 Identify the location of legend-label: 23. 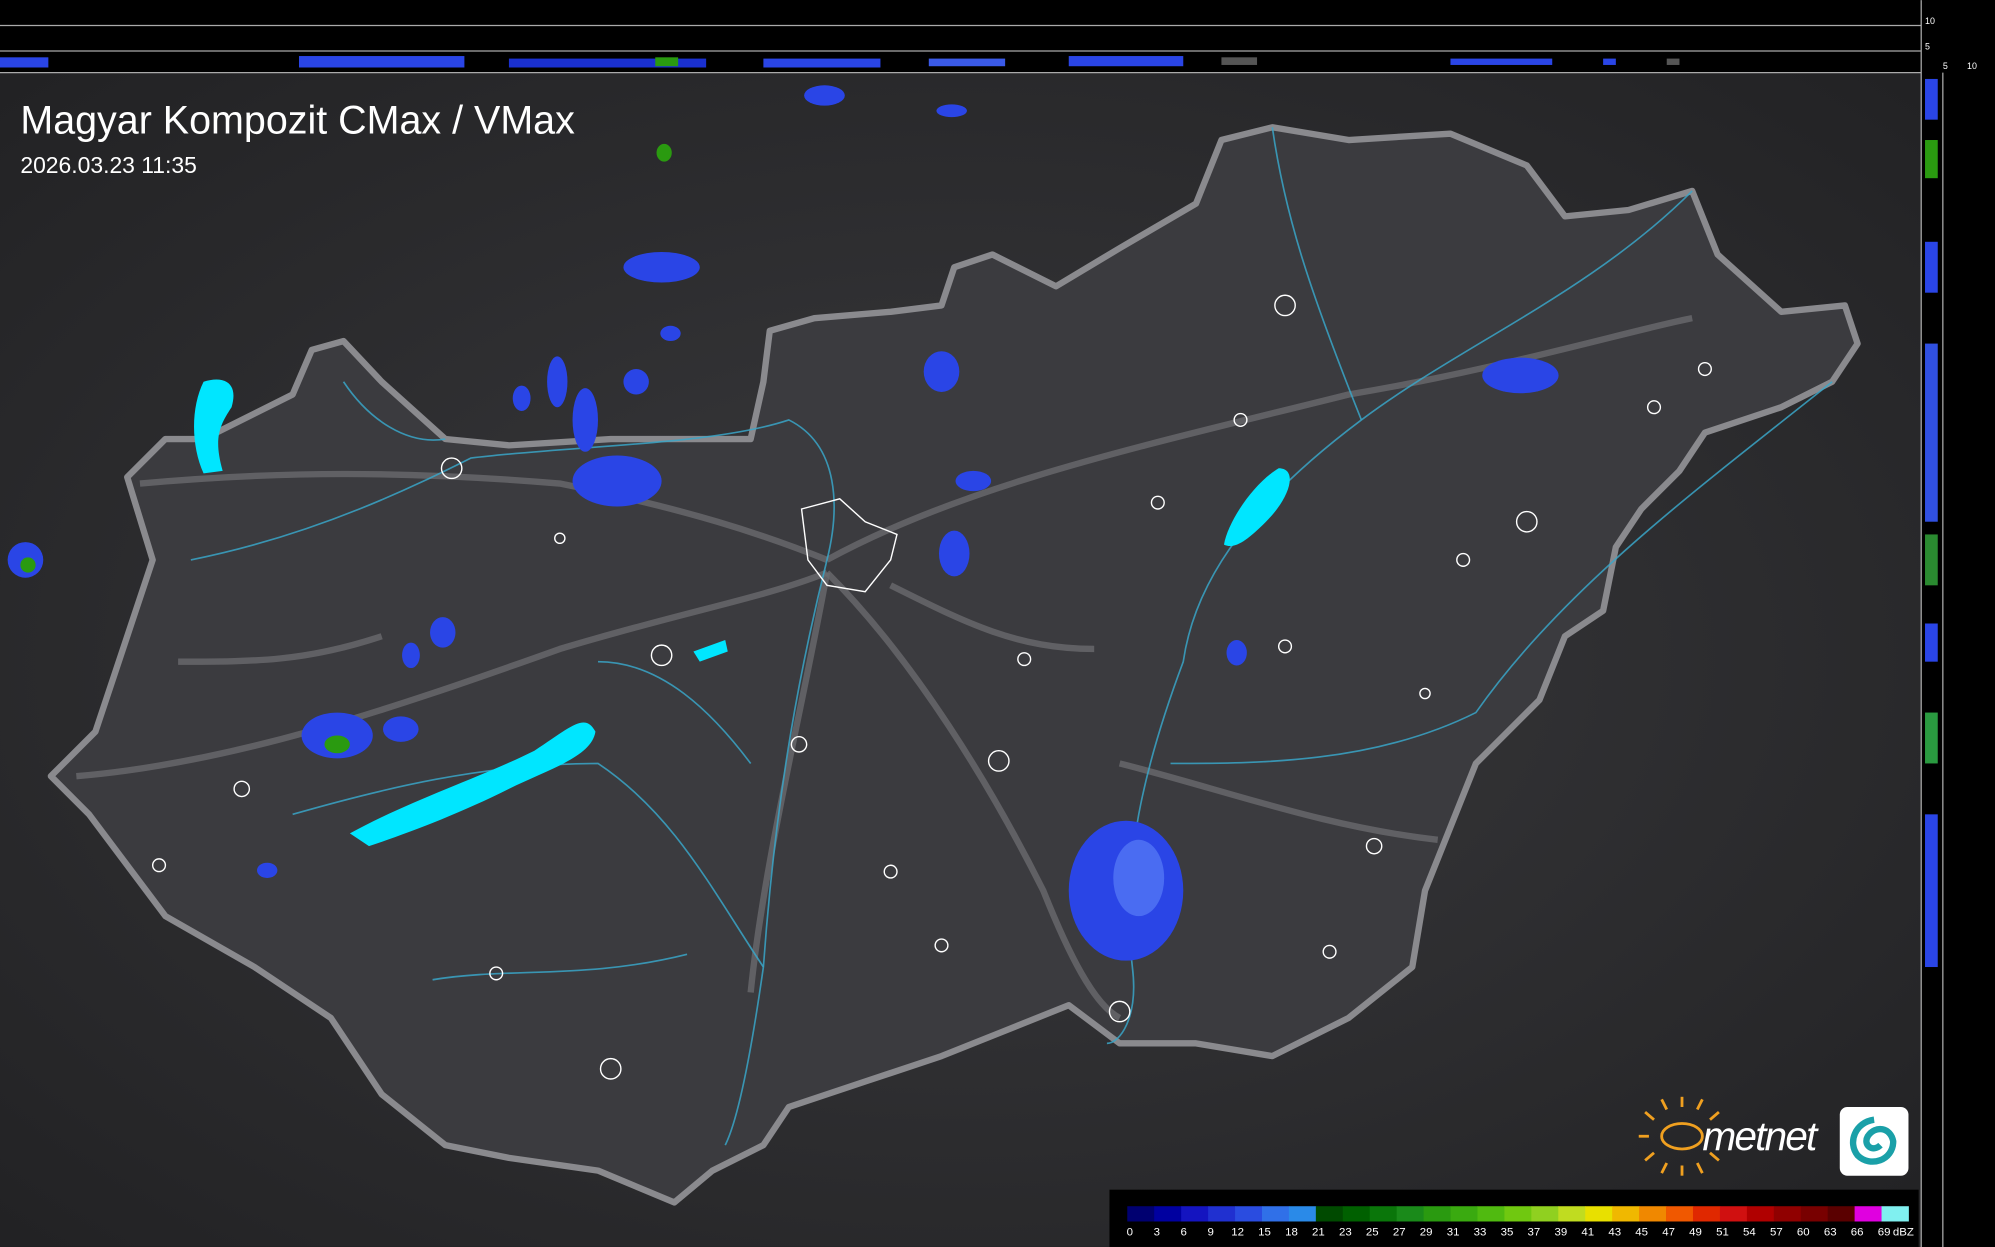
(1345, 1232).